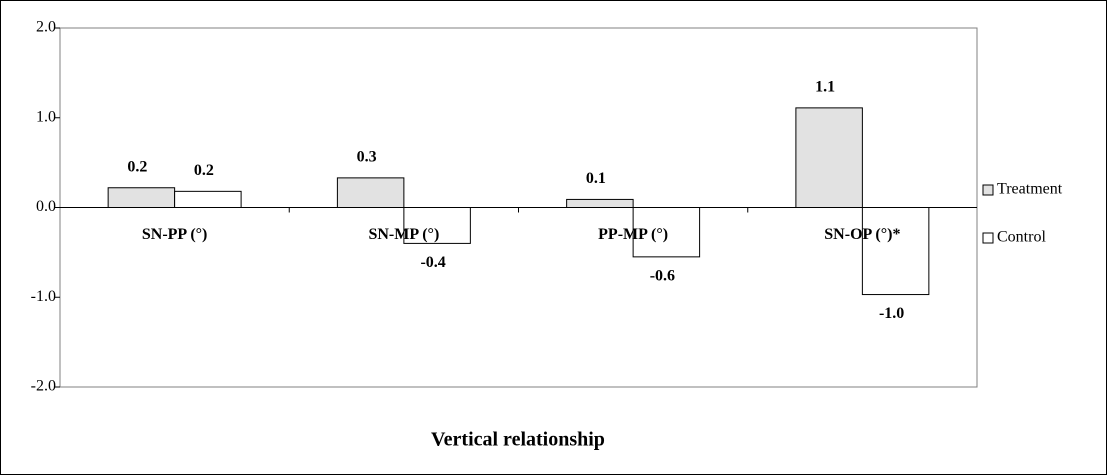 The height and width of the screenshot is (475, 1107). I want to click on y-tick-label: -1.0, so click(43, 296).